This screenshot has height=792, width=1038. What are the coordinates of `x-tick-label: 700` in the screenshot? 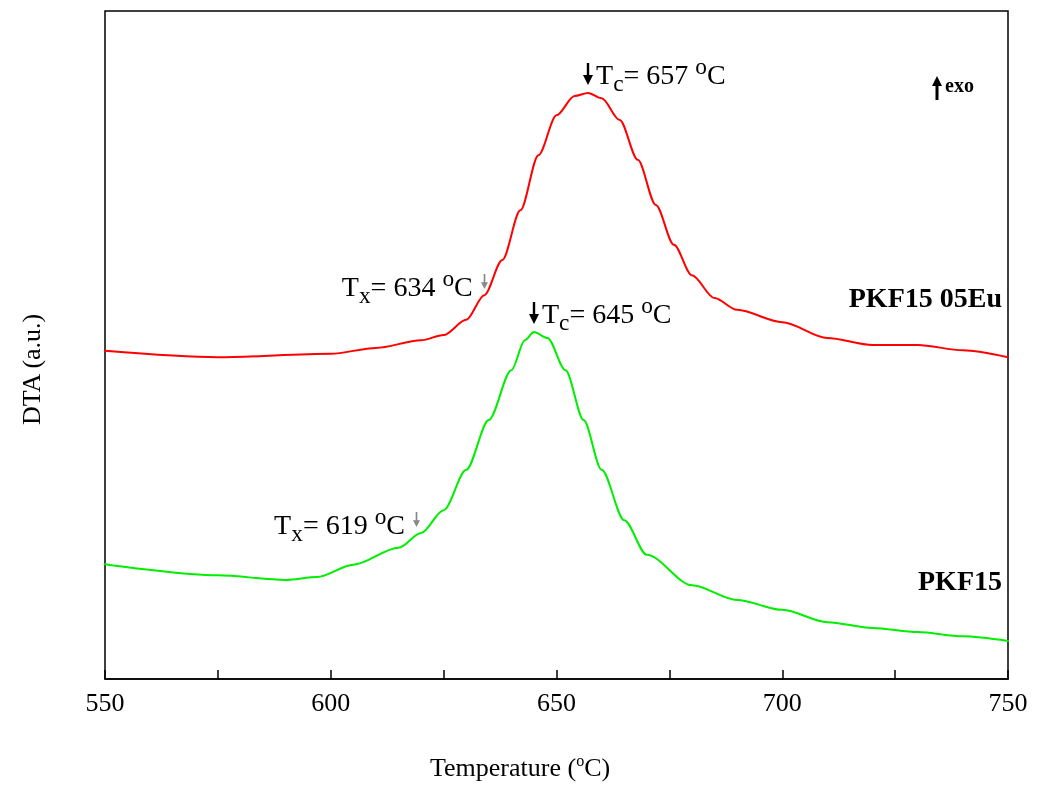 It's located at (782, 702).